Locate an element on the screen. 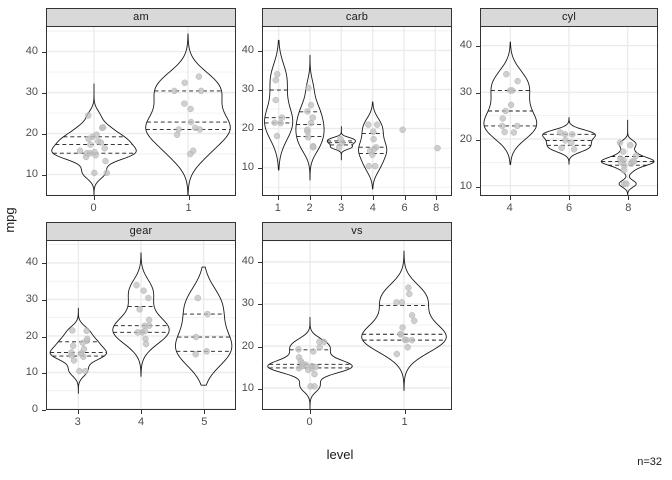 This screenshot has height=480, width=672. x-axis-tick-label: 0 is located at coordinates (309, 422).